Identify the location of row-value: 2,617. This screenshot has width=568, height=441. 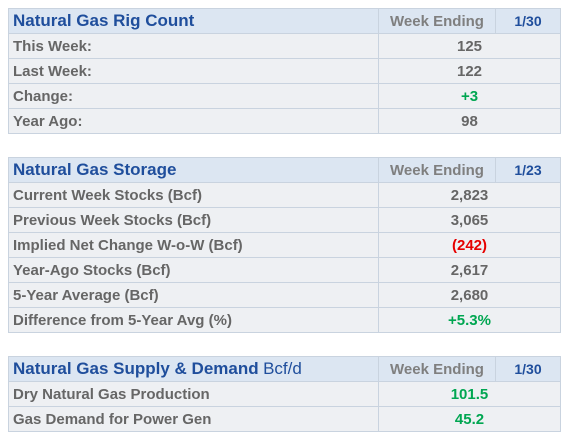
(469, 270).